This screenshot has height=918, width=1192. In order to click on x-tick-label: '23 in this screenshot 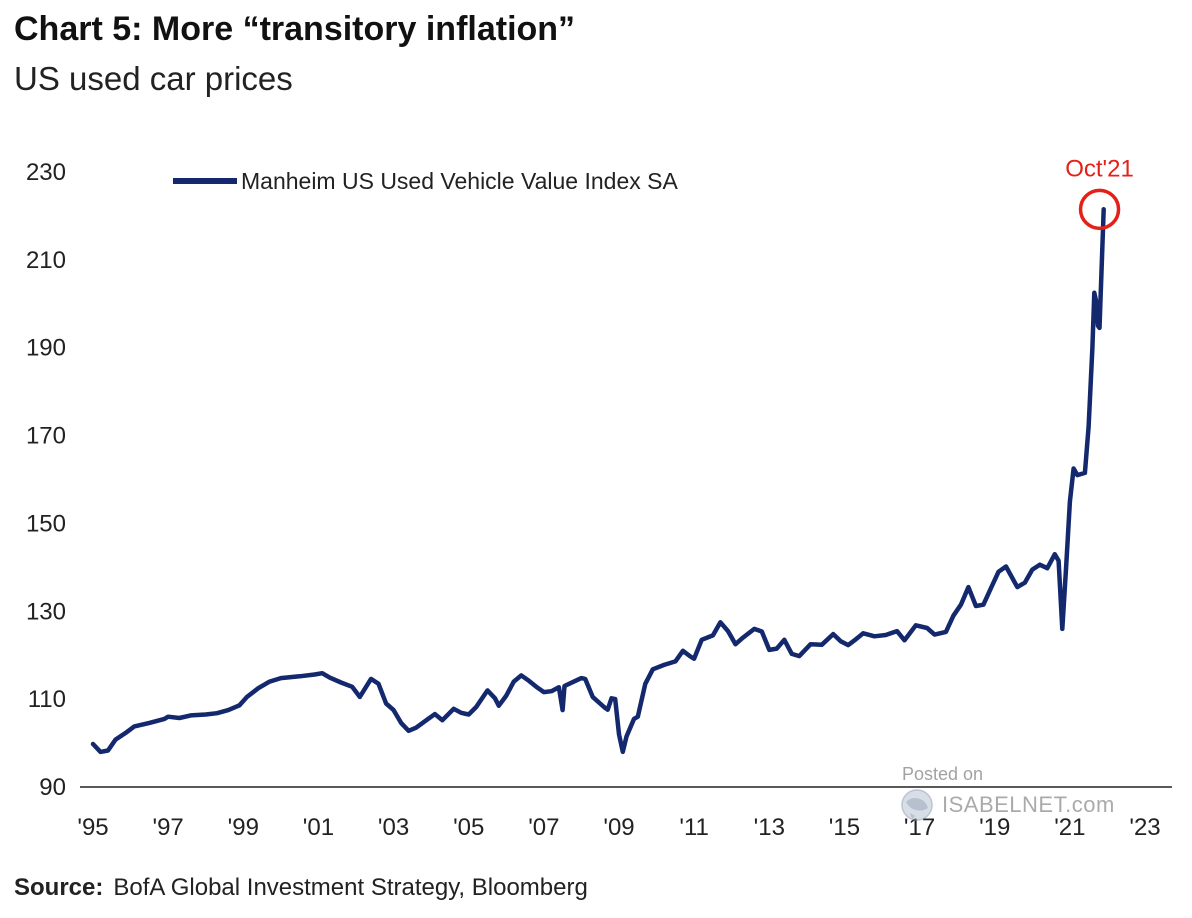, I will do `click(1144, 827)`.